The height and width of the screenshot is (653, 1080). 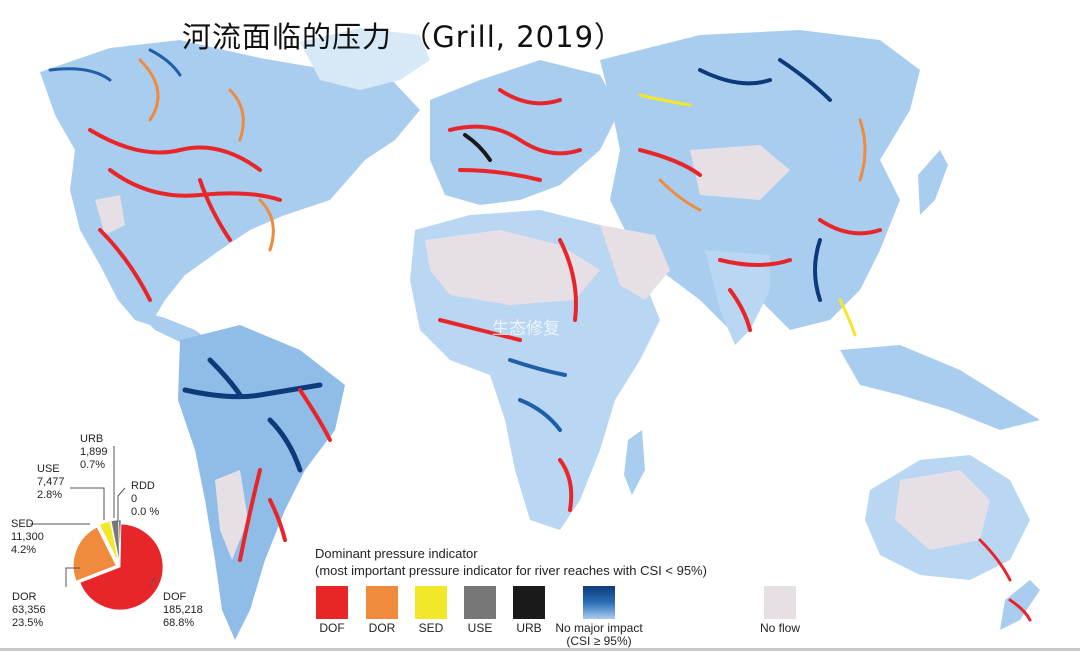 I want to click on pie-slice-rdd, so click(x=120, y=546).